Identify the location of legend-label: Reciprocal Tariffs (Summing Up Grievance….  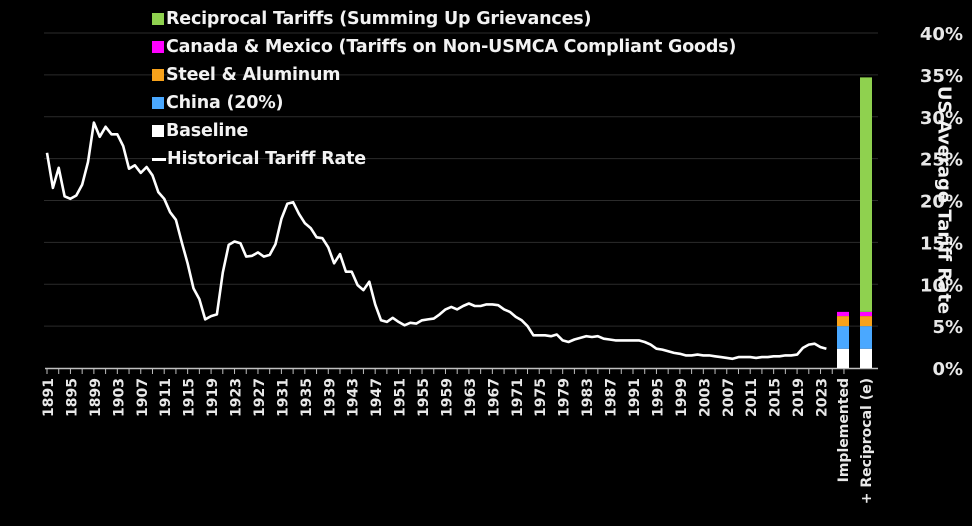
(379, 19).